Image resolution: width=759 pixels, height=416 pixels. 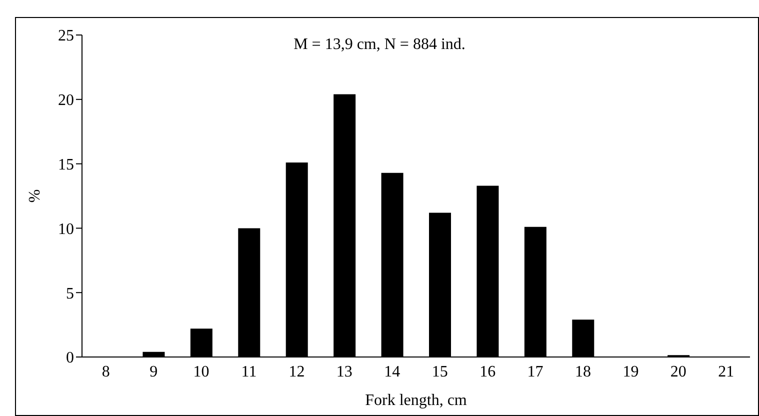 I want to click on x-tick-label: 18, so click(x=583, y=371).